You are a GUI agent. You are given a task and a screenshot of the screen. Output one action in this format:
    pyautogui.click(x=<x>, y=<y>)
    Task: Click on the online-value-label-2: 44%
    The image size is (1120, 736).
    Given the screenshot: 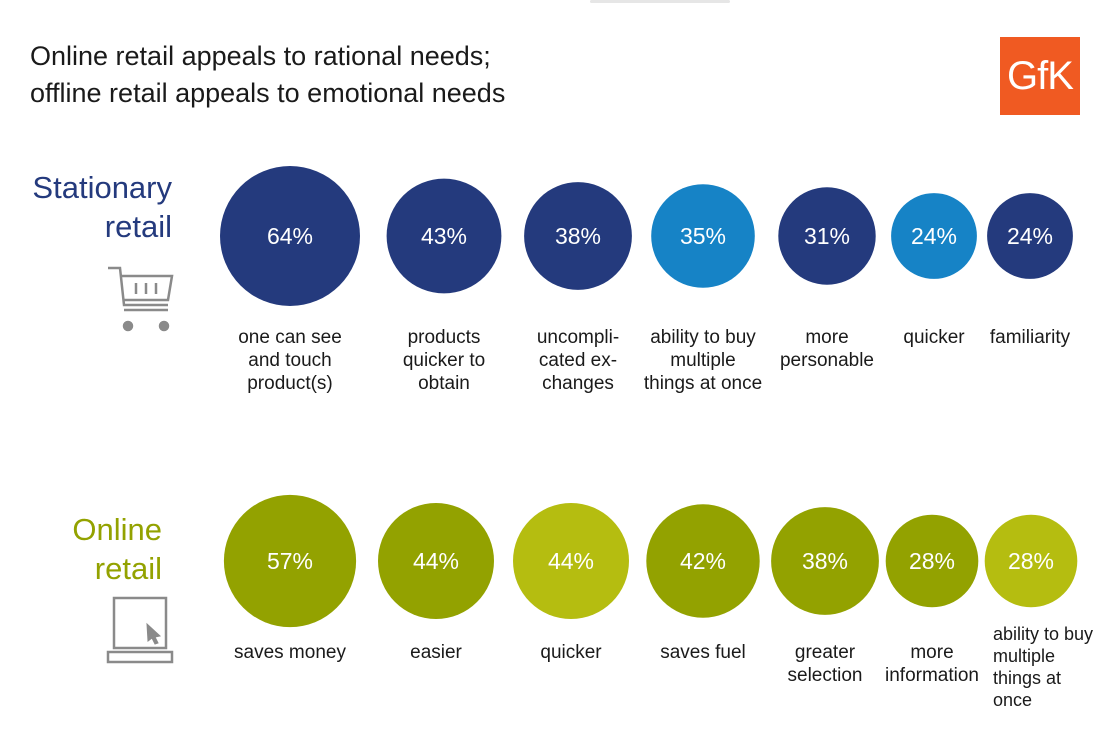 What is the action you would take?
    pyautogui.click(x=436, y=561)
    